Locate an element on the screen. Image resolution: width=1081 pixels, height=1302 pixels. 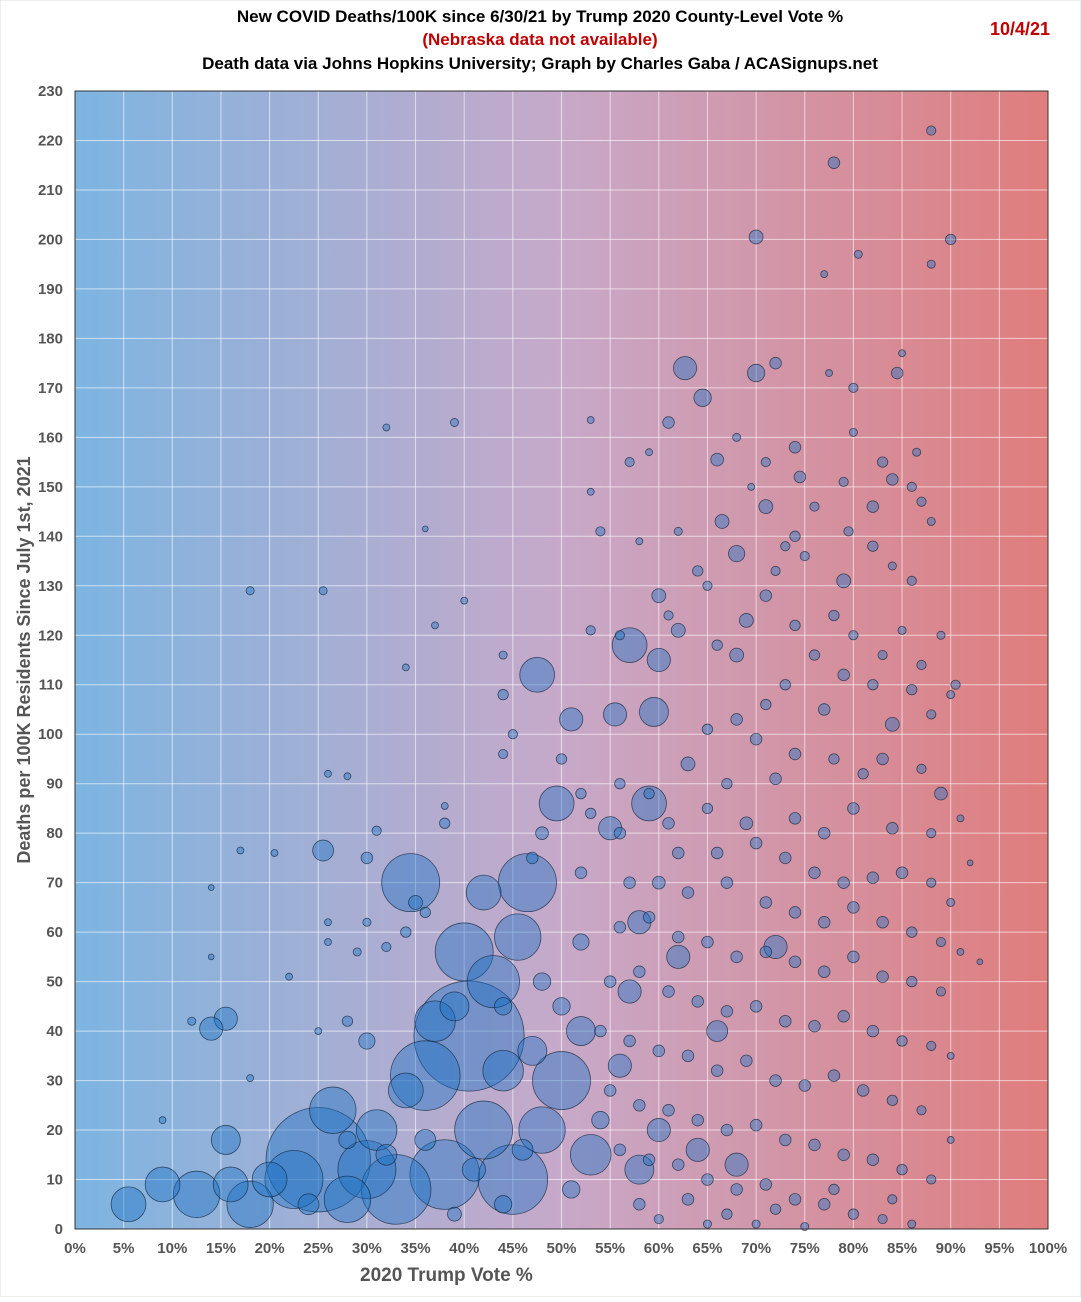
y-tick-label: 10 is located at coordinates (54, 1180).